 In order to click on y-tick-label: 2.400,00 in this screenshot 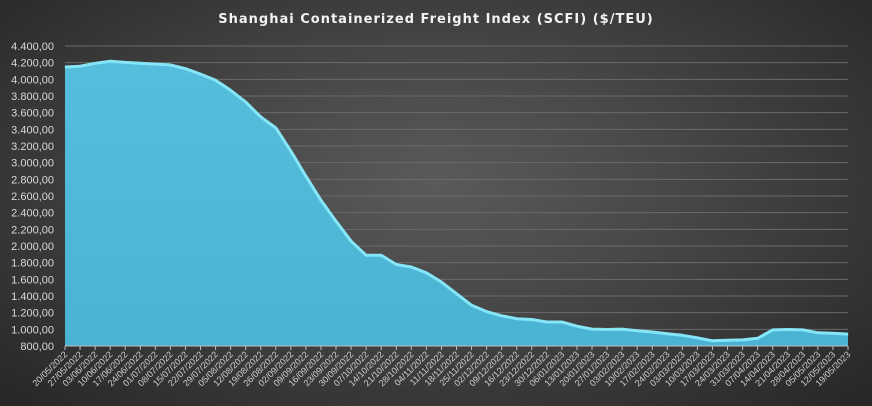, I will do `click(32, 214)`.